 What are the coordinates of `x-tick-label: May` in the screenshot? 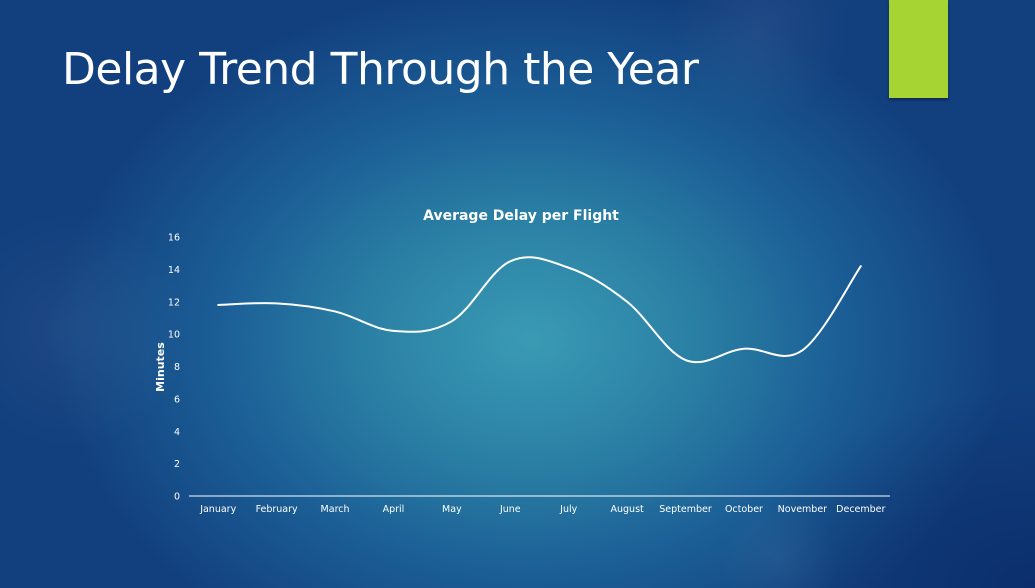 It's located at (452, 509).